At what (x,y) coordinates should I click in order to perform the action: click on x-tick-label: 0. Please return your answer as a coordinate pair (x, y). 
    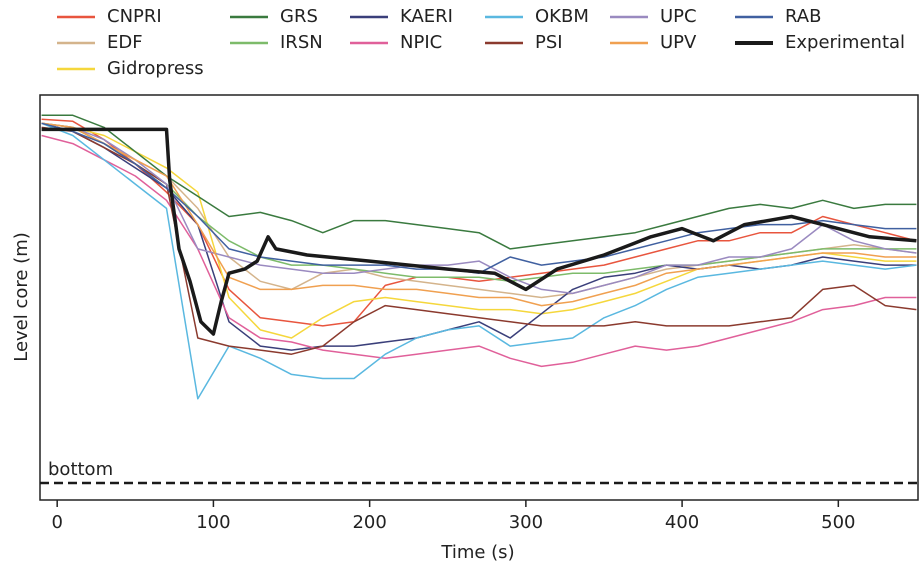
    Looking at the image, I should click on (56, 522).